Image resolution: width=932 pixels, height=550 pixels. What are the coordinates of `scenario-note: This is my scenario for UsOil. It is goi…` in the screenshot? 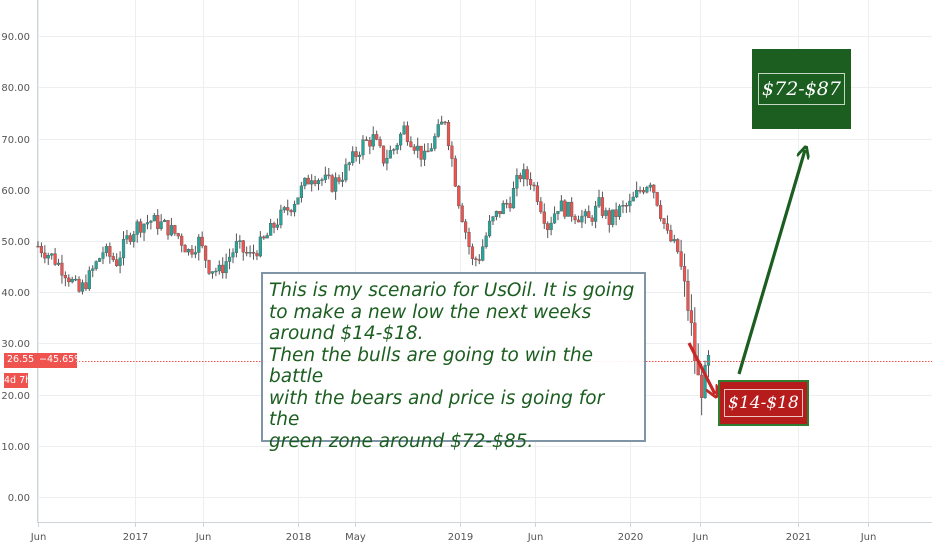 It's located at (453, 362).